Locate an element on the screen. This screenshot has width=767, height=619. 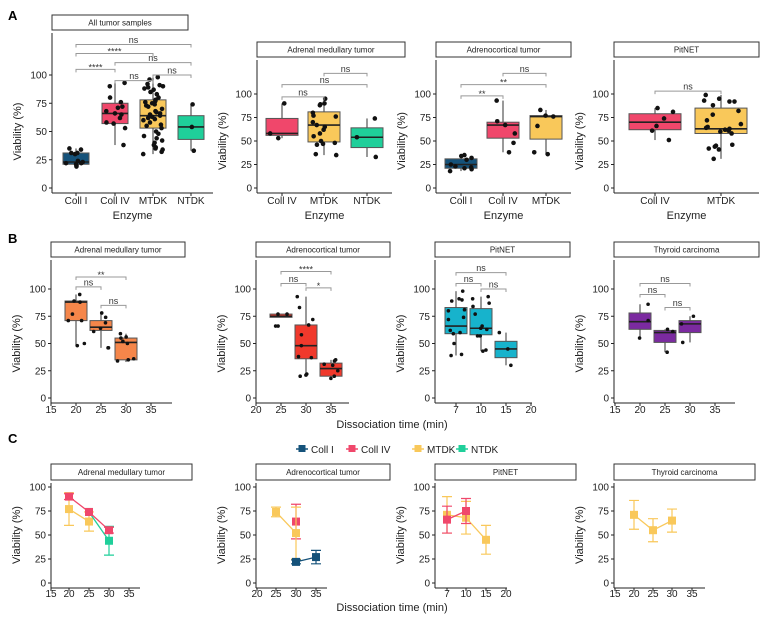
significance-label: ns is located at coordinates (134, 76).